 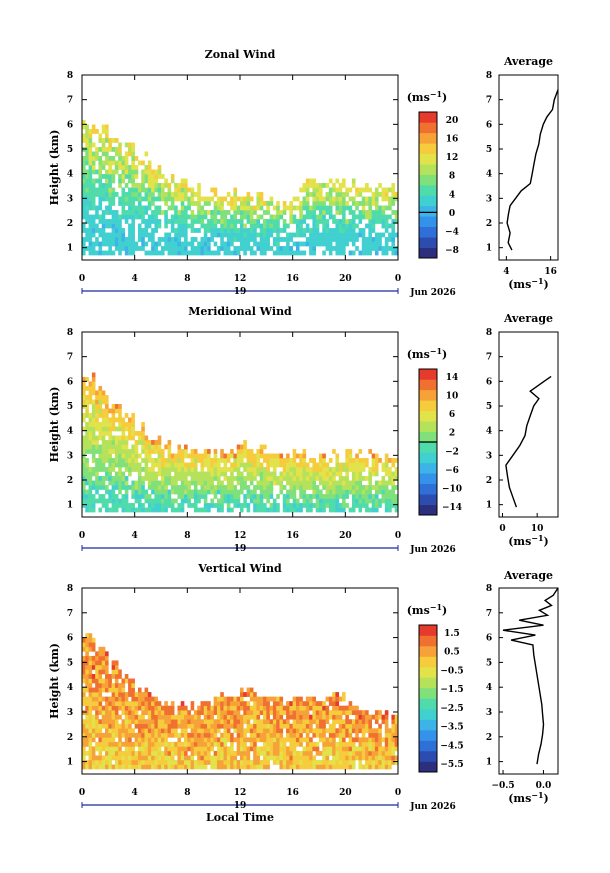 I want to click on x-tick-label: 0, so click(x=82, y=793).